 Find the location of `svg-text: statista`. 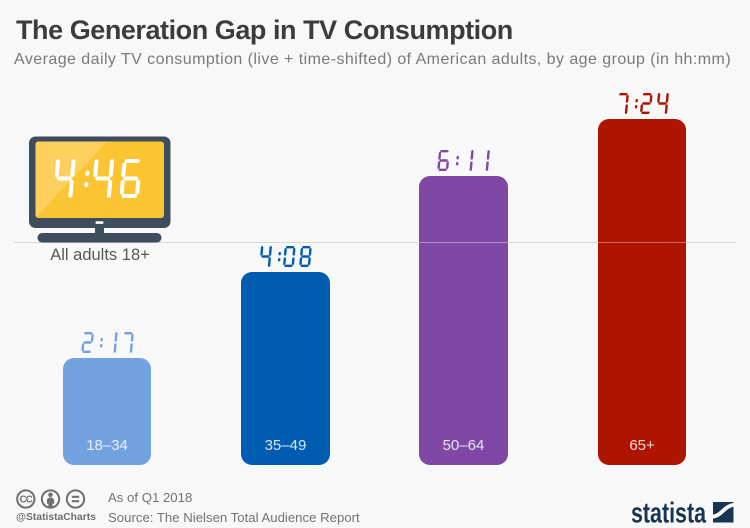

svg-text: statista is located at coordinates (669, 513).